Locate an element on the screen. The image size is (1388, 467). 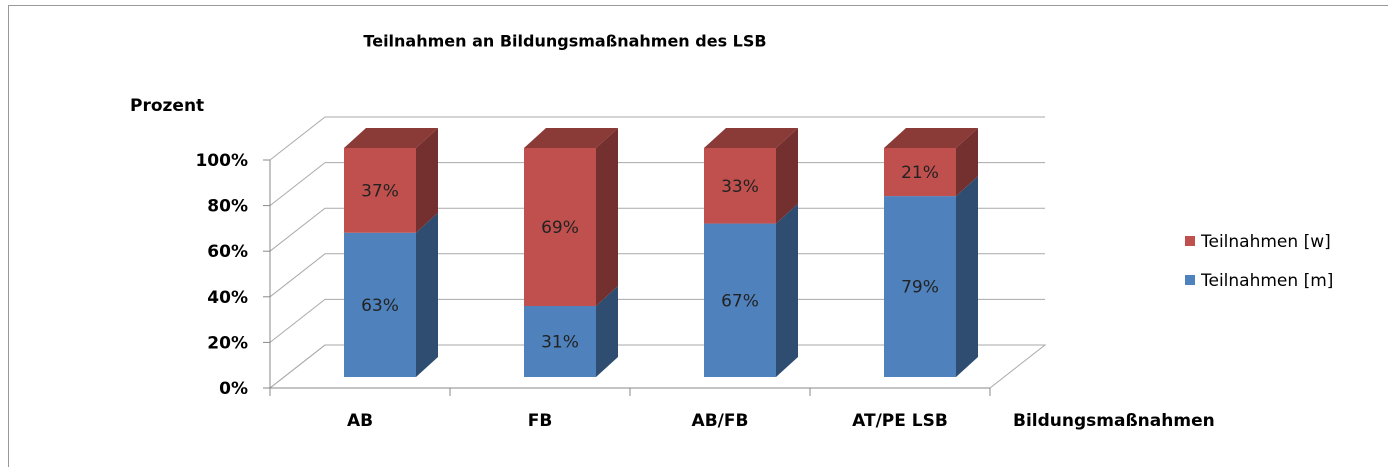
y-tick-label: 100% is located at coordinates (221, 161).